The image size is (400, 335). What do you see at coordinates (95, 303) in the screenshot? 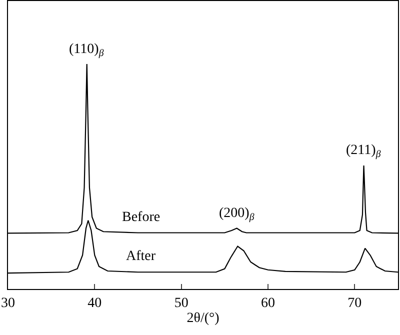
I see `x-tick-label: 40` at bounding box center [95, 303].